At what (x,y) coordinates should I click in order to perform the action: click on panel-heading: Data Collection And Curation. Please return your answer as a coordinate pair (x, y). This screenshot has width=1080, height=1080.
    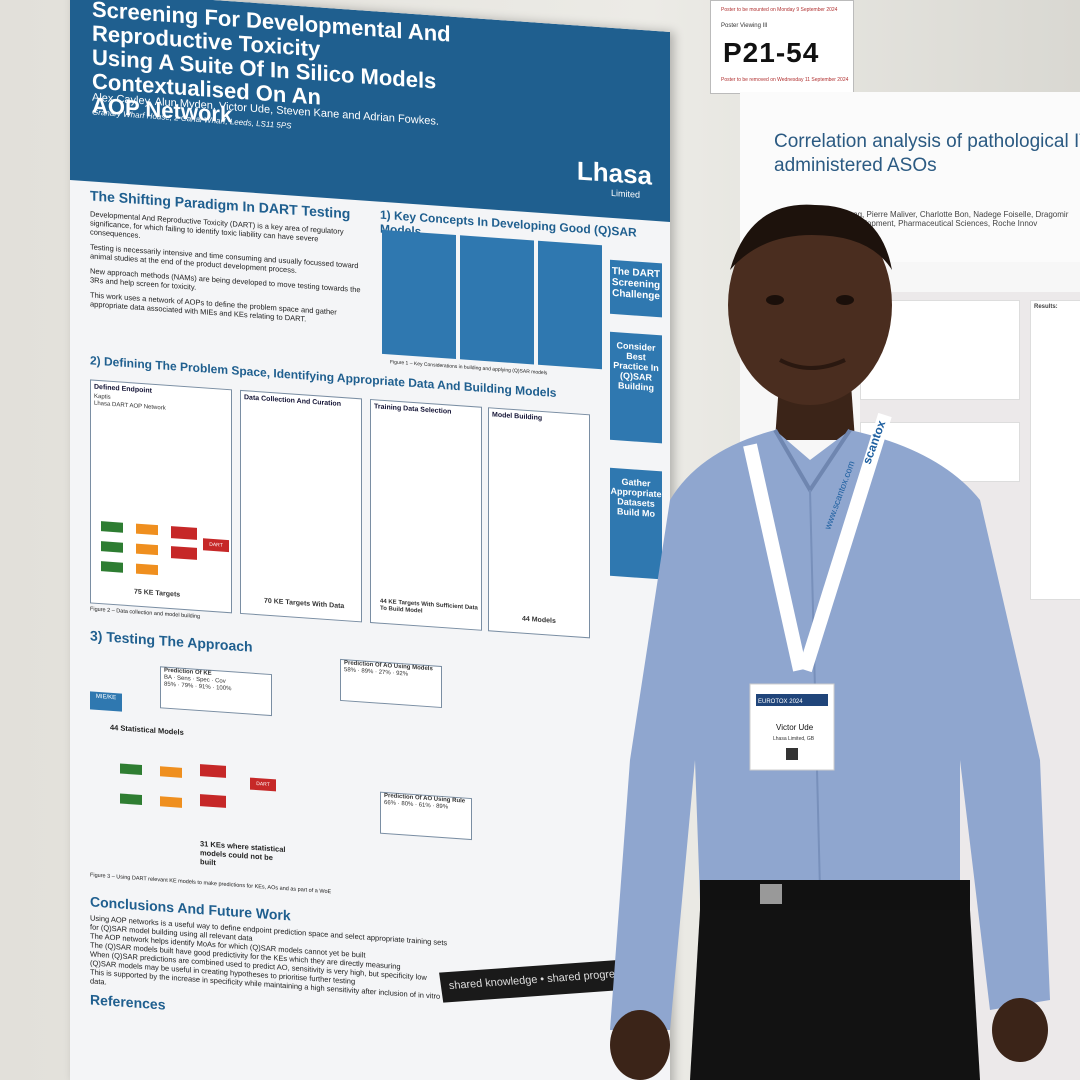
    Looking at the image, I should click on (292, 401).